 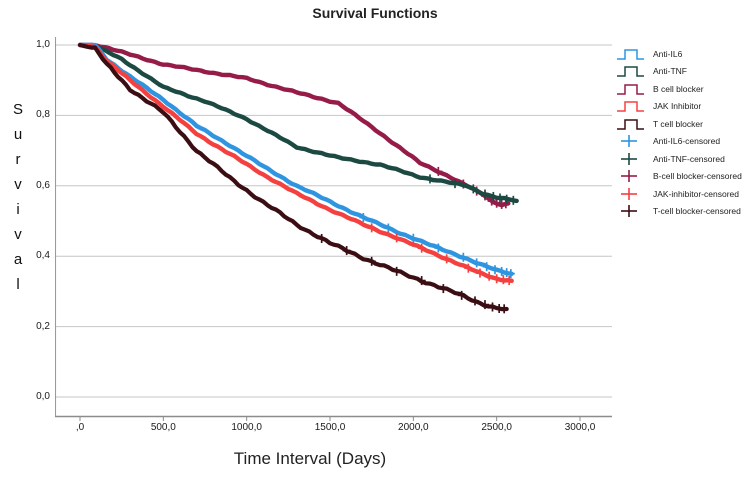 I want to click on legend-item-anti-il6: Anti-IL6, so click(x=682, y=53).